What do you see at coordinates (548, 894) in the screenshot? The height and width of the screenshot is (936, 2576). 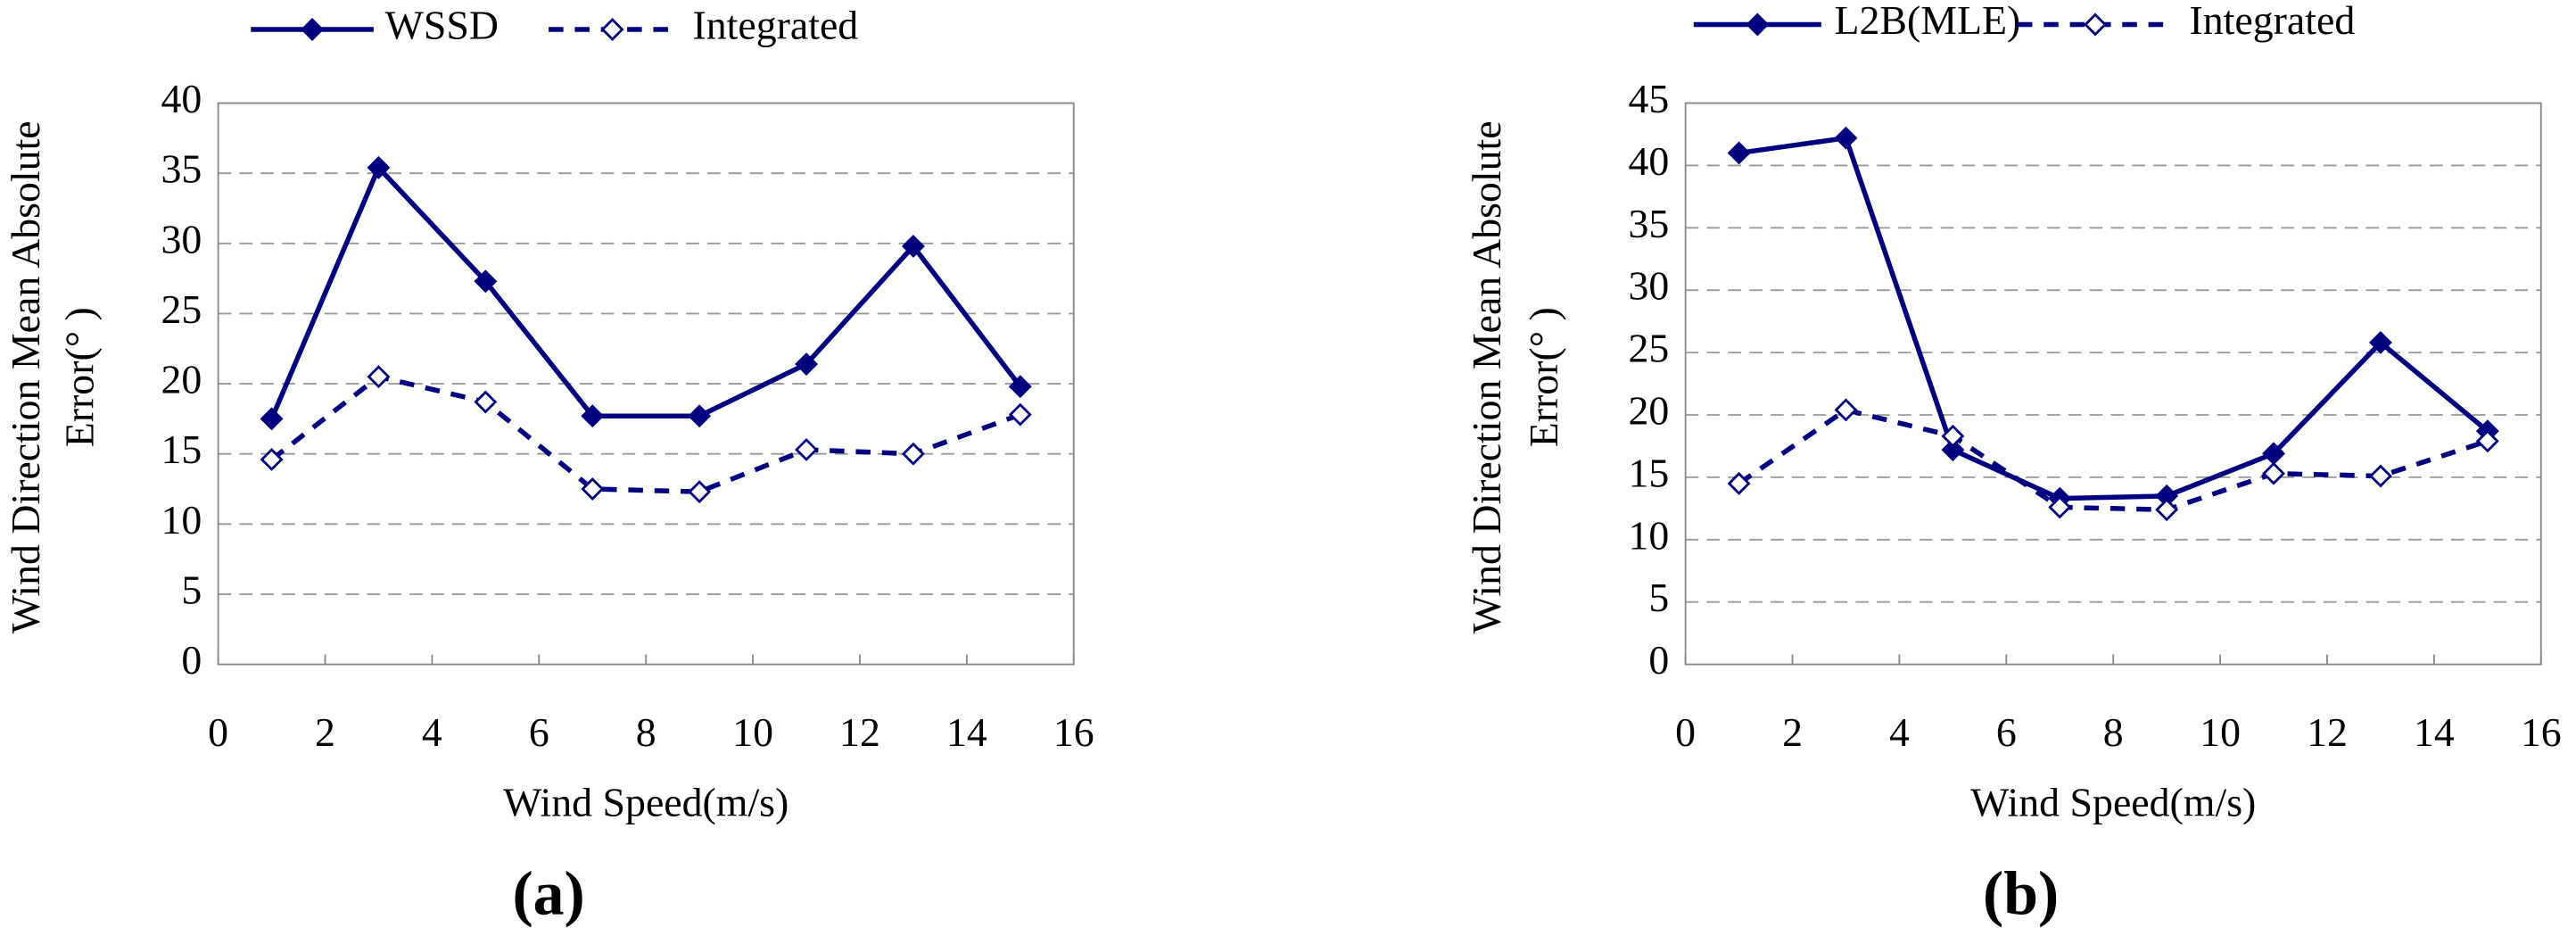 I see `panel-label: (a)` at bounding box center [548, 894].